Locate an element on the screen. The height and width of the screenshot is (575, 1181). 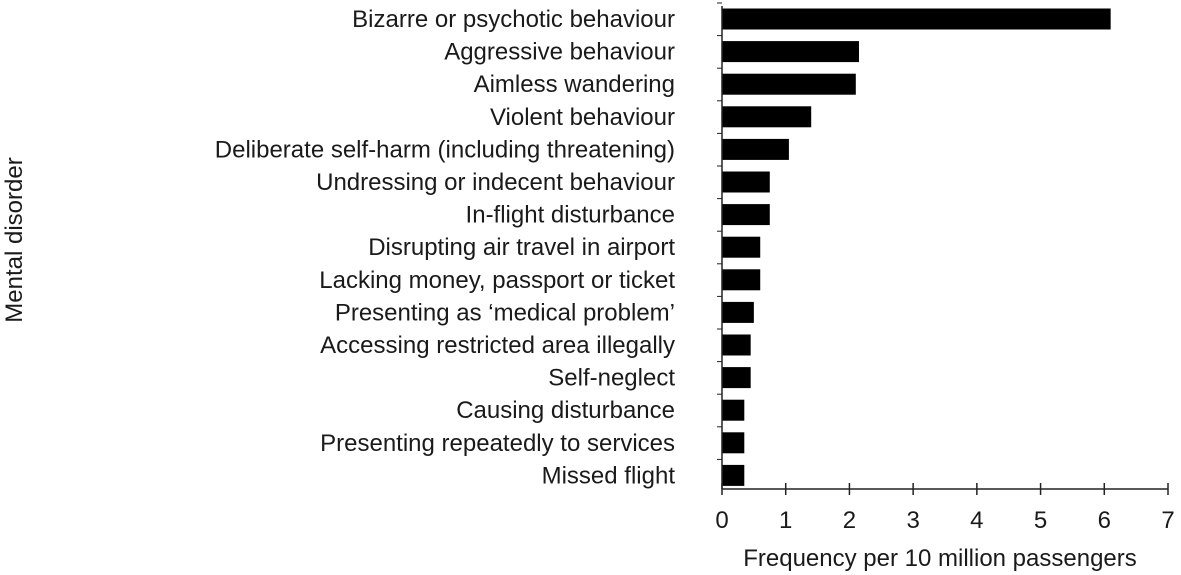
category-label: Self-neglect is located at coordinates (611, 378).